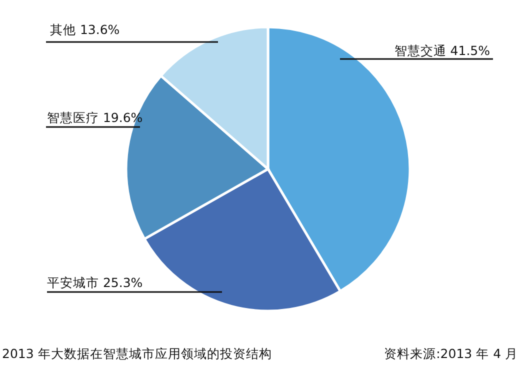 This screenshot has height=375, width=522. Describe the element at coordinates (451, 353) in the screenshot. I see `text: 资料来源:2013 年 4 月` at that location.